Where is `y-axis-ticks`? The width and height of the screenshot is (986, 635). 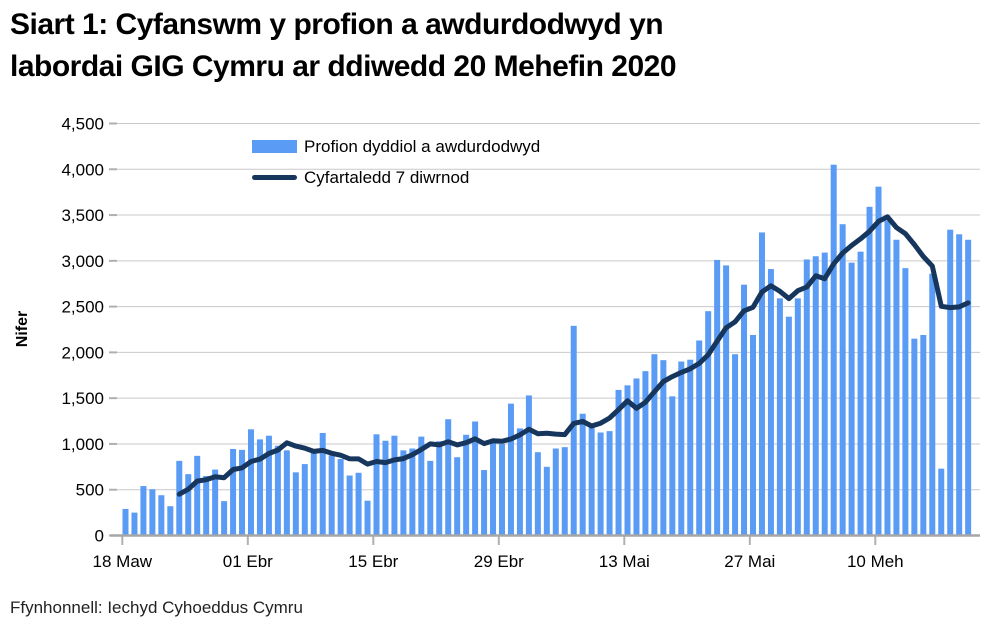 y-axis-ticks is located at coordinates (113, 329).